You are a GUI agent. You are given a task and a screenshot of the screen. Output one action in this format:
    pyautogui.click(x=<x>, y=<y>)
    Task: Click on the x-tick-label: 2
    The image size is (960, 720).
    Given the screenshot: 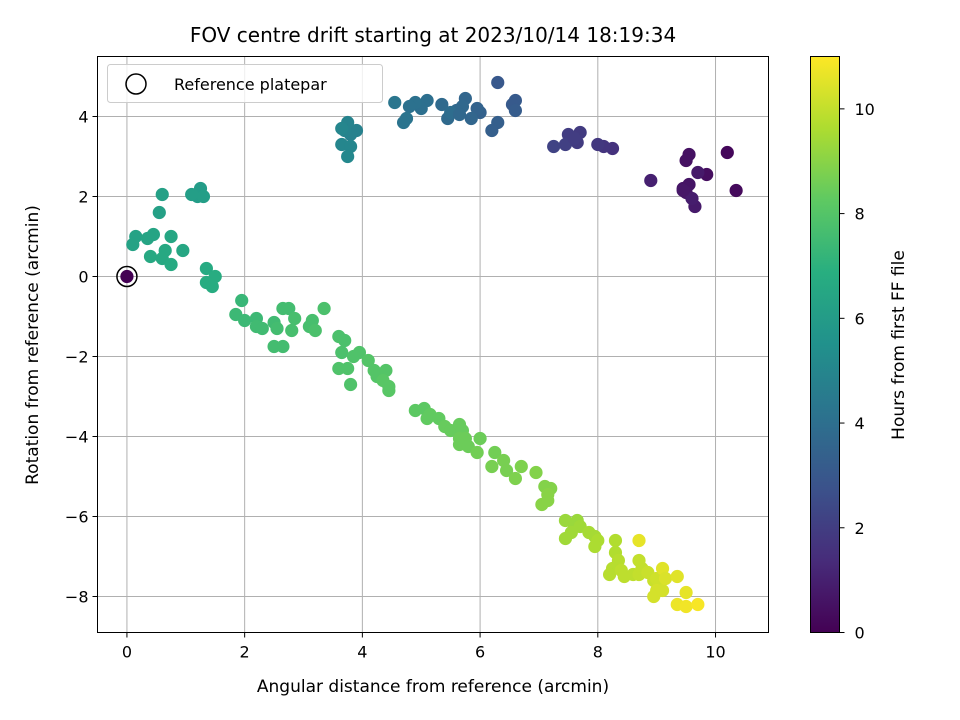 What is the action you would take?
    pyautogui.click(x=245, y=652)
    